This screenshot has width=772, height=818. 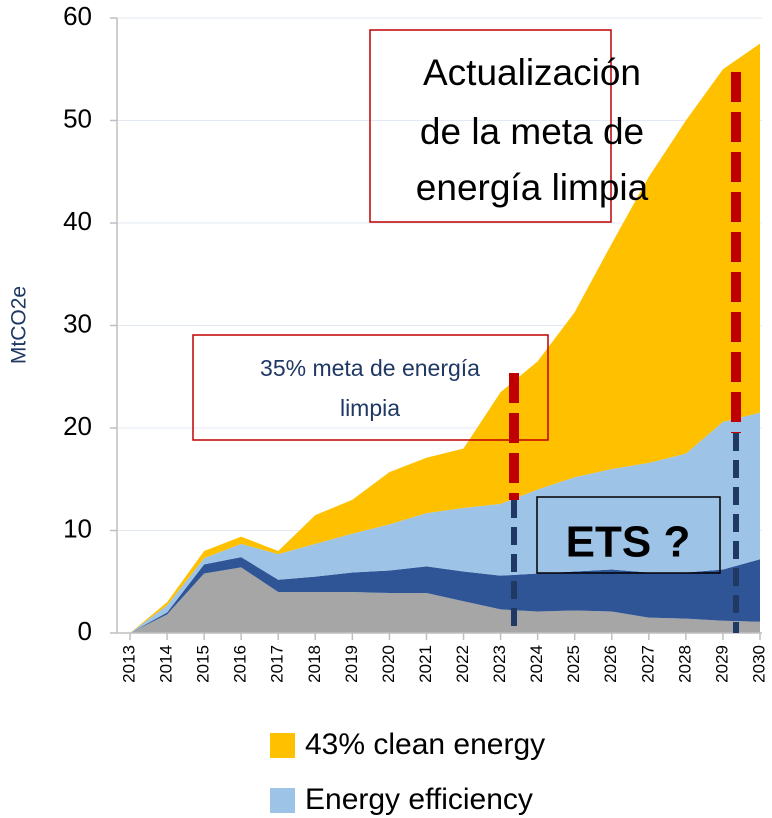 What do you see at coordinates (240, 664) in the screenshot?
I see `x-tick-label: 2016` at bounding box center [240, 664].